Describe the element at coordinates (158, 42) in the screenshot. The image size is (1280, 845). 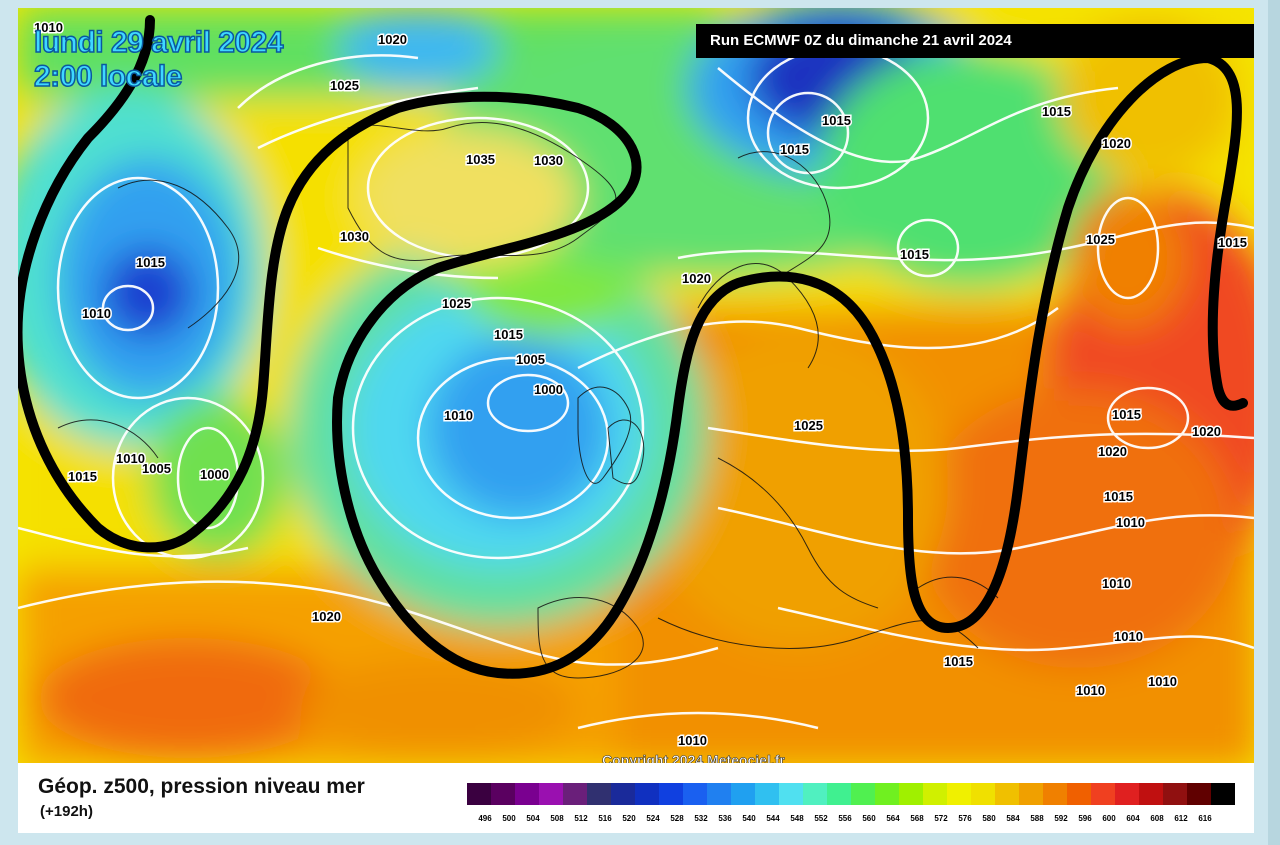
I see `forecast-date: lundi 29 avril 2024` at that location.